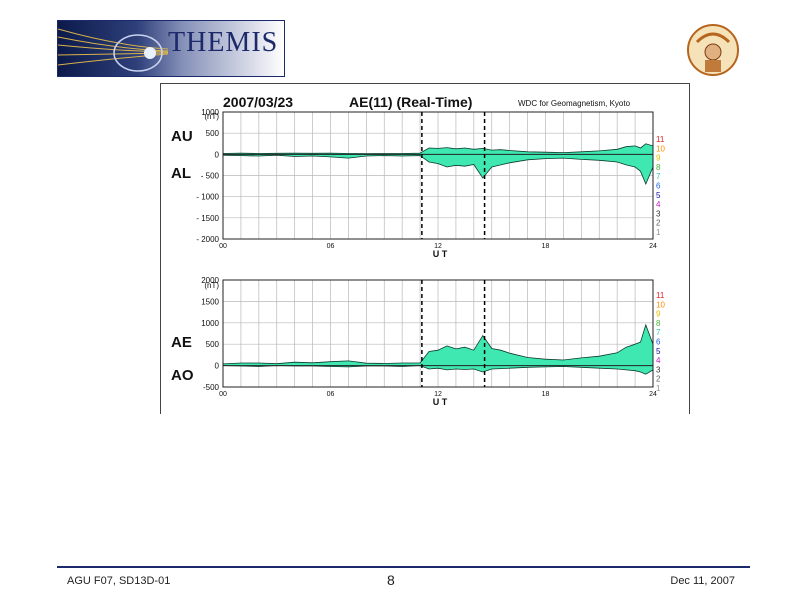  Describe the element at coordinates (702, 581) in the screenshot. I see `footer-date: Dec 11, 2007` at that location.